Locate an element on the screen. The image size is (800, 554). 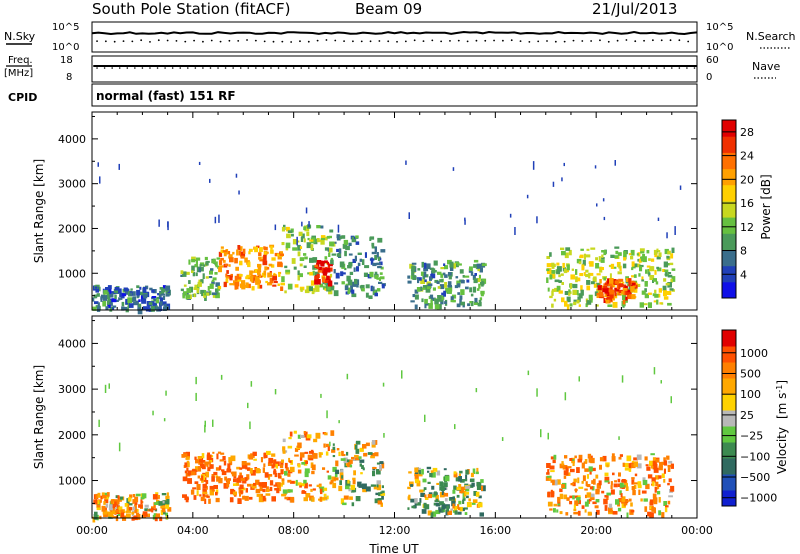
freq-trace is located at coordinates (395, 67).